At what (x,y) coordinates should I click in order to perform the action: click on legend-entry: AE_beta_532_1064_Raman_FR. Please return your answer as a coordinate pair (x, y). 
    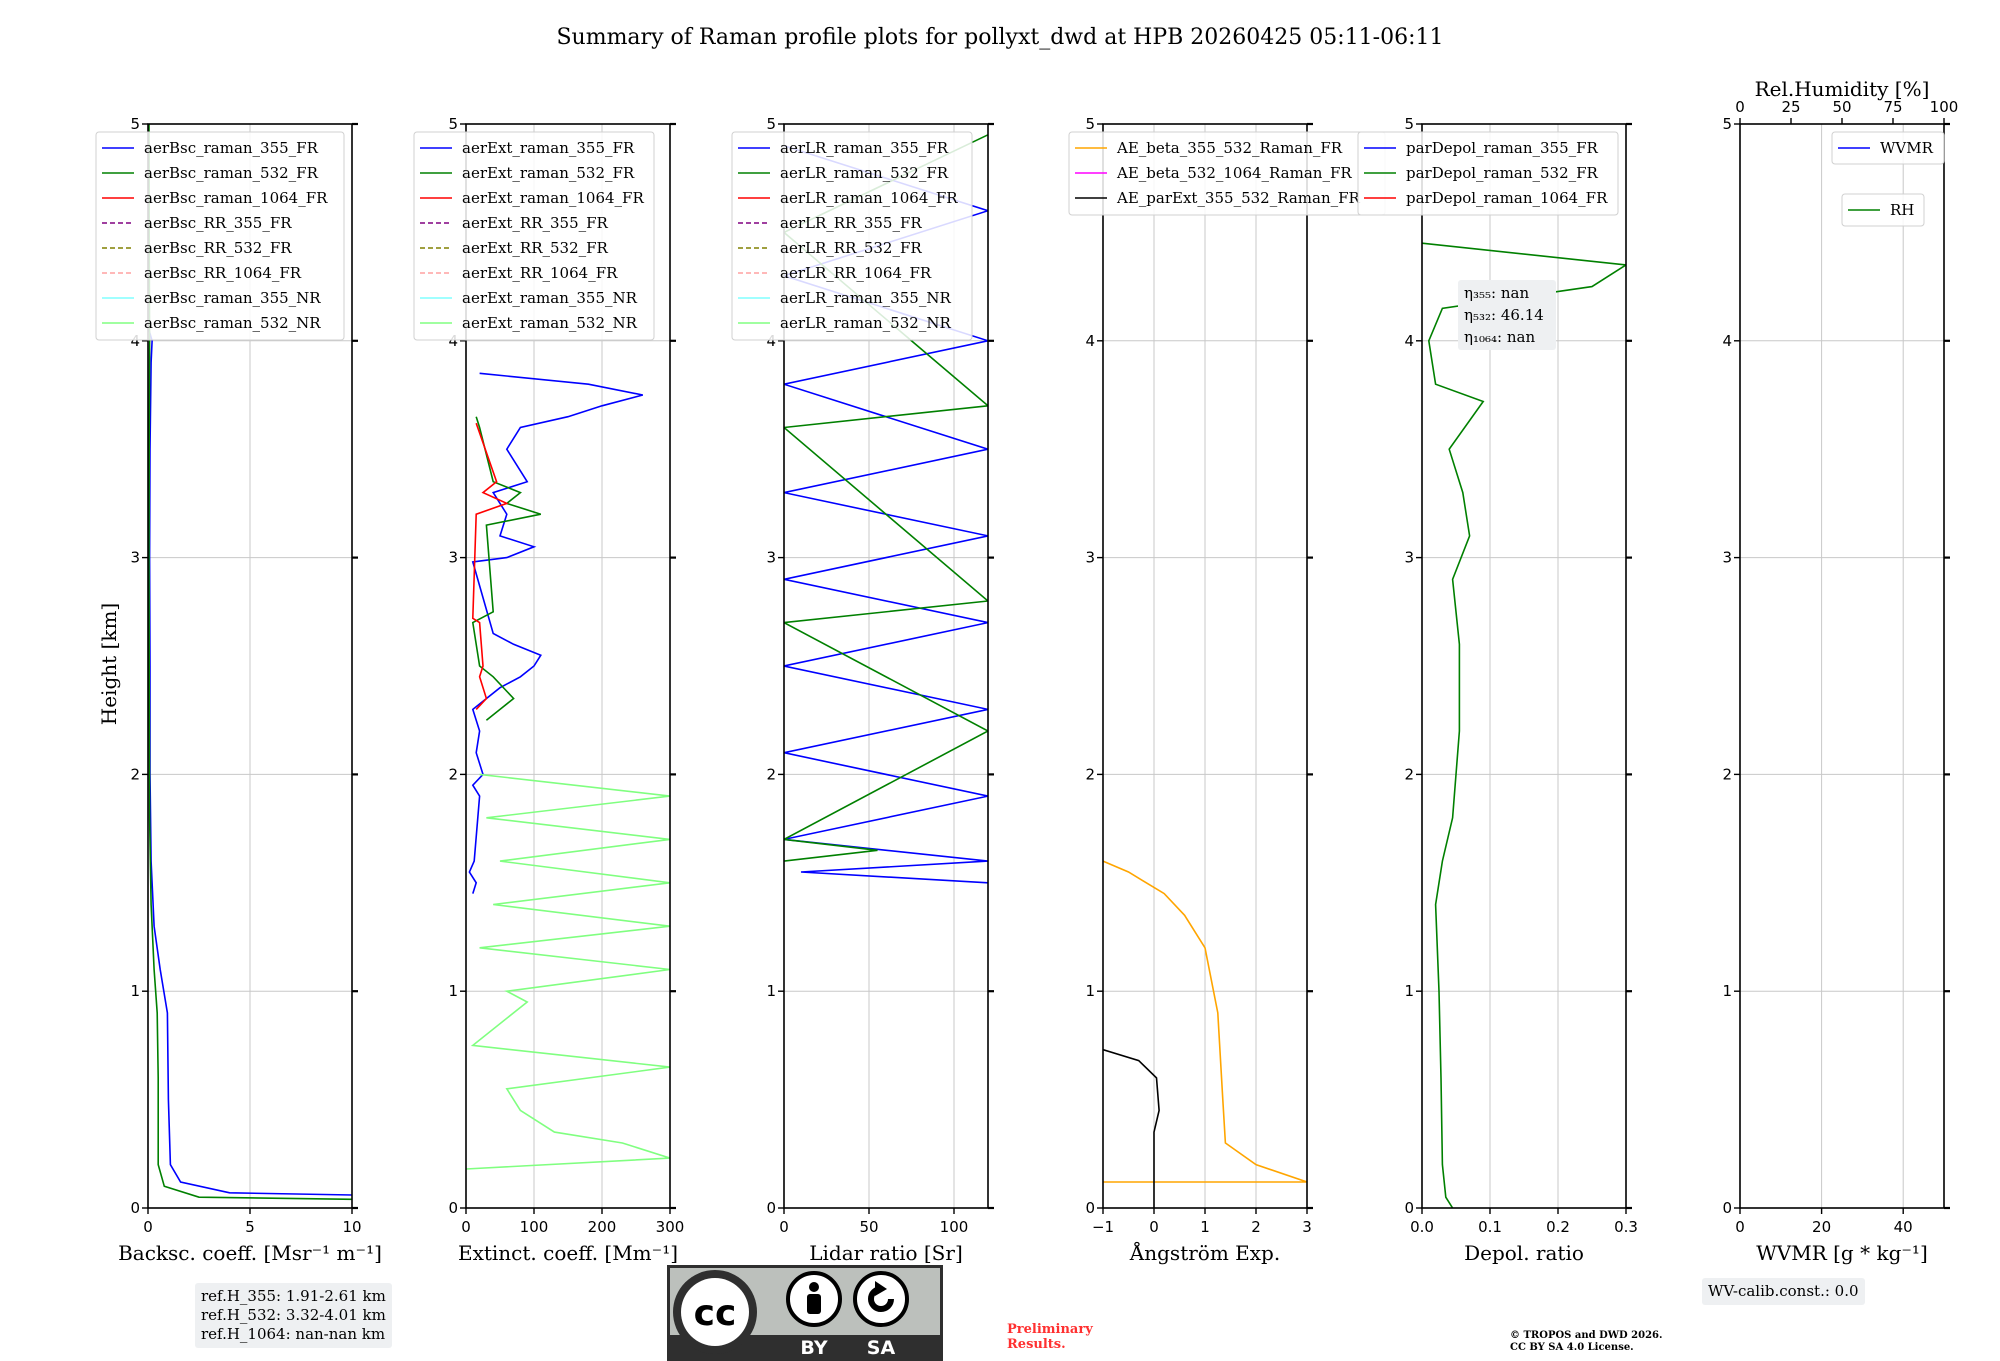
    Looking at the image, I should click on (1234, 173).